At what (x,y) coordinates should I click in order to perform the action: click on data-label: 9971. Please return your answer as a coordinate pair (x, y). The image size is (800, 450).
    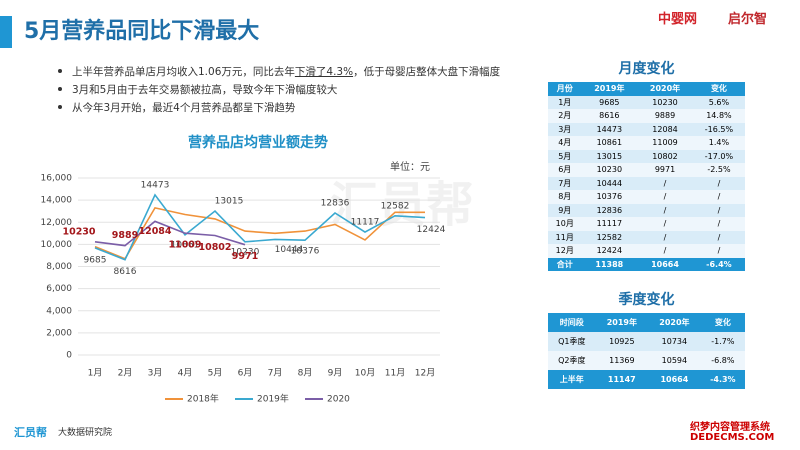
    Looking at the image, I should click on (245, 256).